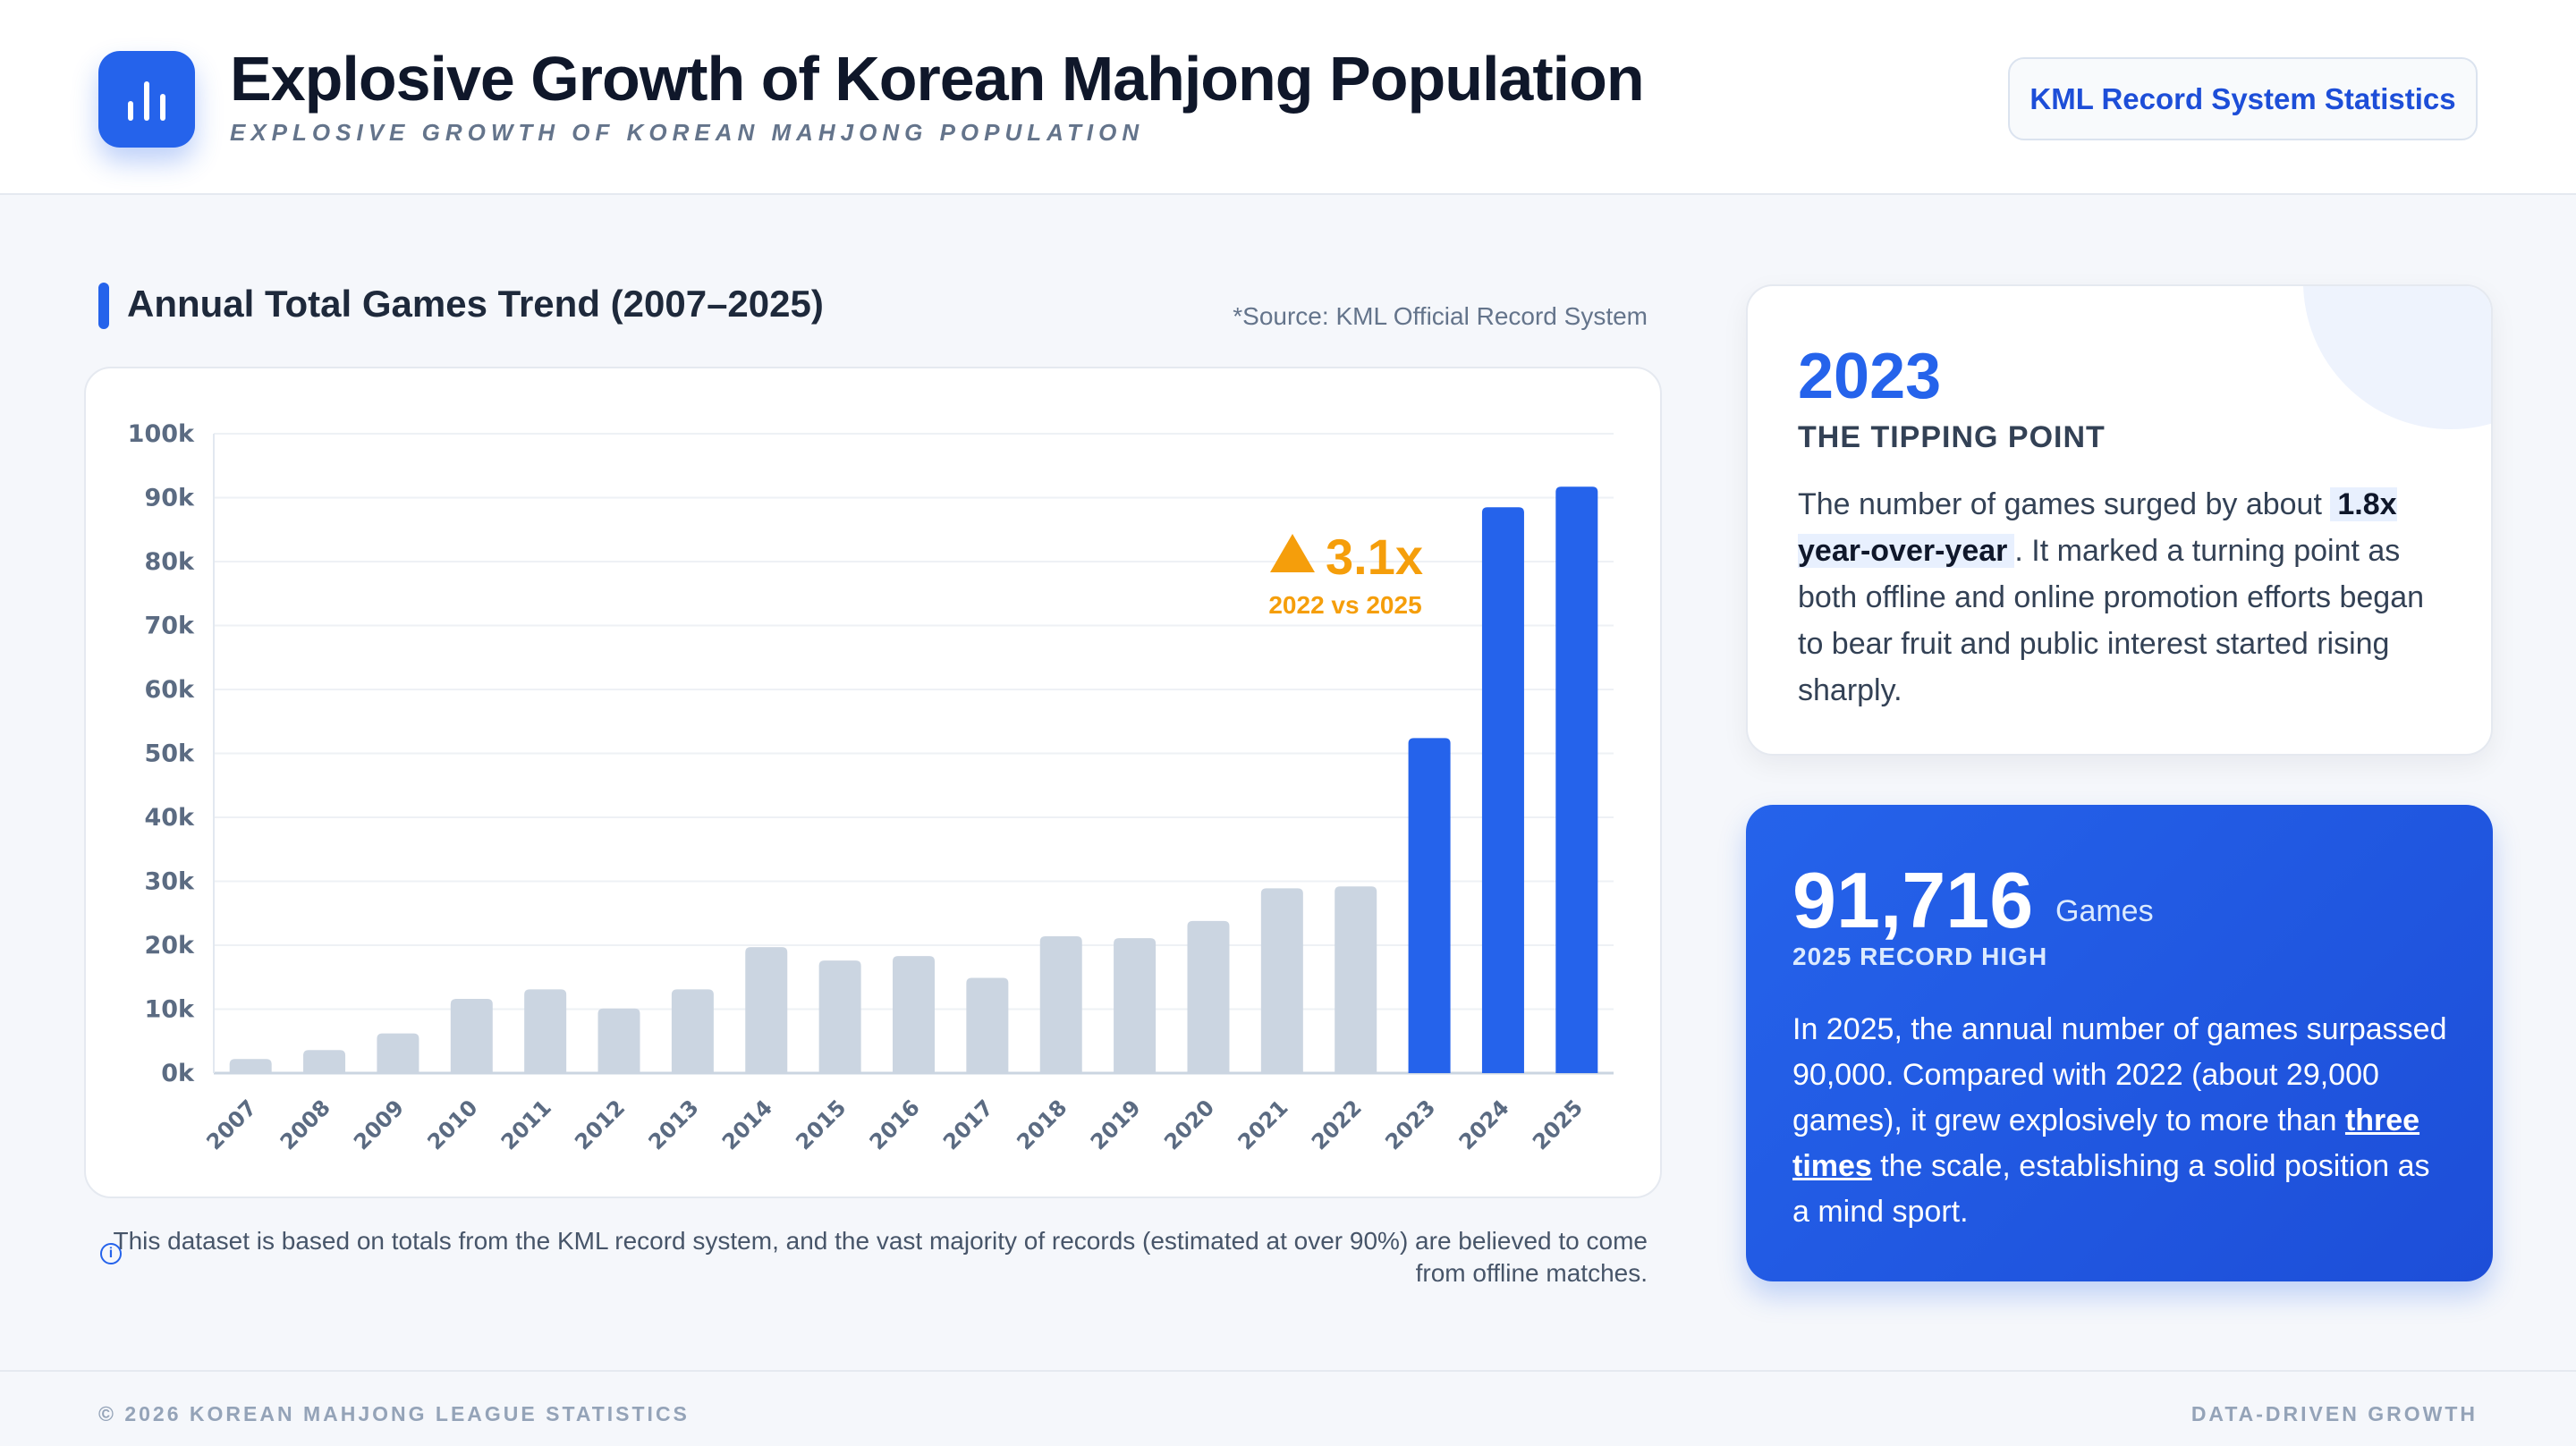 This screenshot has height=1446, width=2576. I want to click on bar-2012, so click(618, 1040).